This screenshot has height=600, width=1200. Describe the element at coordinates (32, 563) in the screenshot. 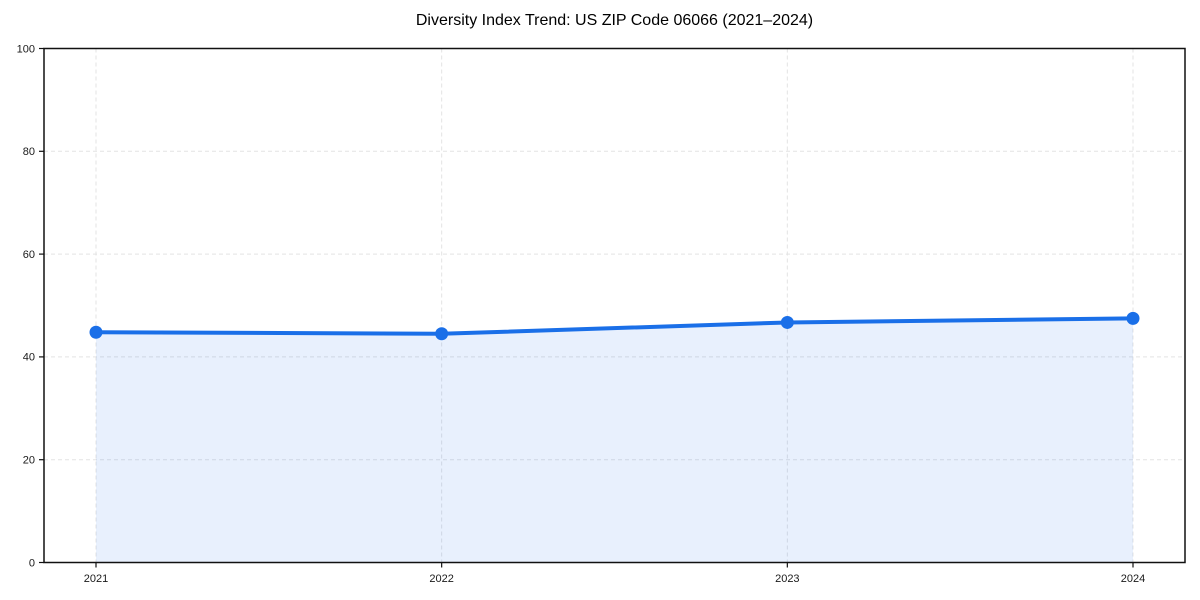

I see `y-tick-label: 0` at that location.